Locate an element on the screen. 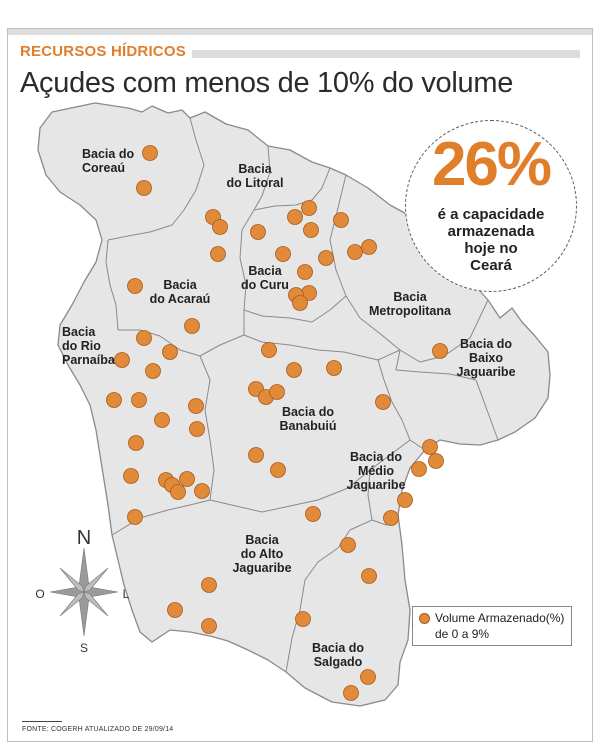  border-metro-south is located at coordinates (417, 329).